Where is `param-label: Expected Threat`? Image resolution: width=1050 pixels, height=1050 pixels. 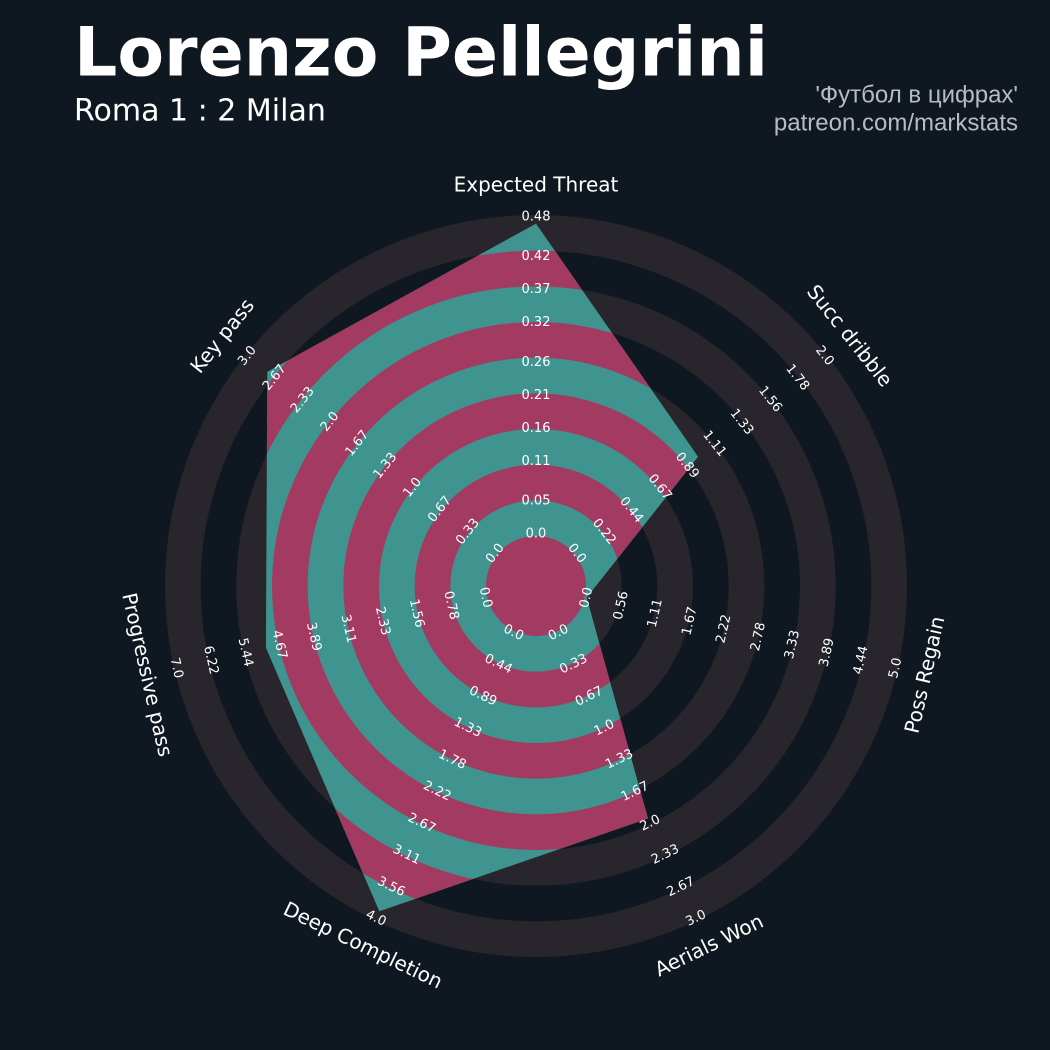
param-label: Expected Threat is located at coordinates (536, 185).